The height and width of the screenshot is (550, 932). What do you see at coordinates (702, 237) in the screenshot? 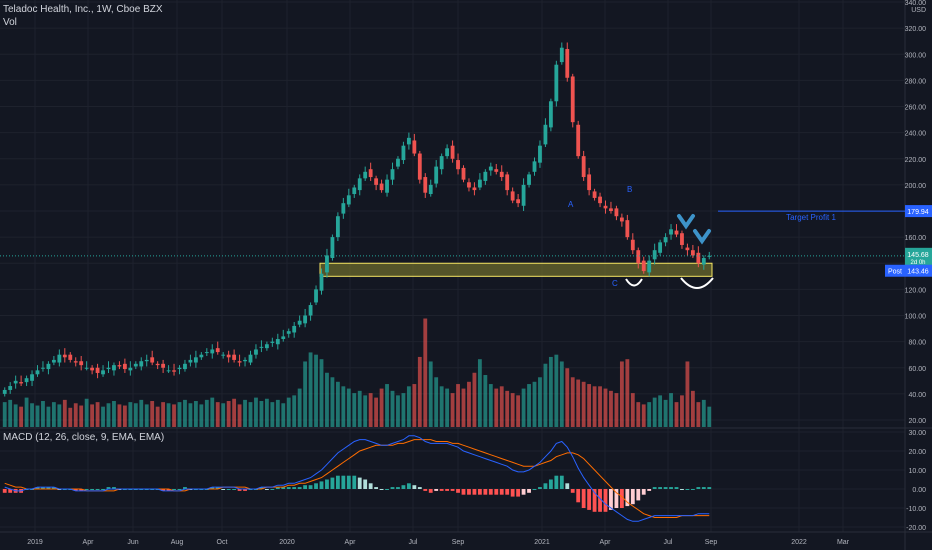
I see `down-arrow-icon` at bounding box center [702, 237].